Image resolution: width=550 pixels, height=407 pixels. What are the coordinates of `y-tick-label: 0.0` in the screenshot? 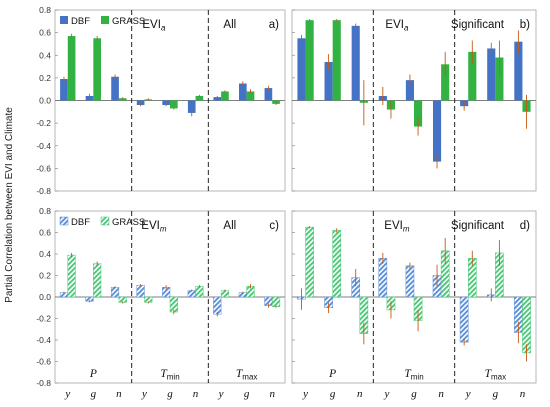 It's located at (45, 297).